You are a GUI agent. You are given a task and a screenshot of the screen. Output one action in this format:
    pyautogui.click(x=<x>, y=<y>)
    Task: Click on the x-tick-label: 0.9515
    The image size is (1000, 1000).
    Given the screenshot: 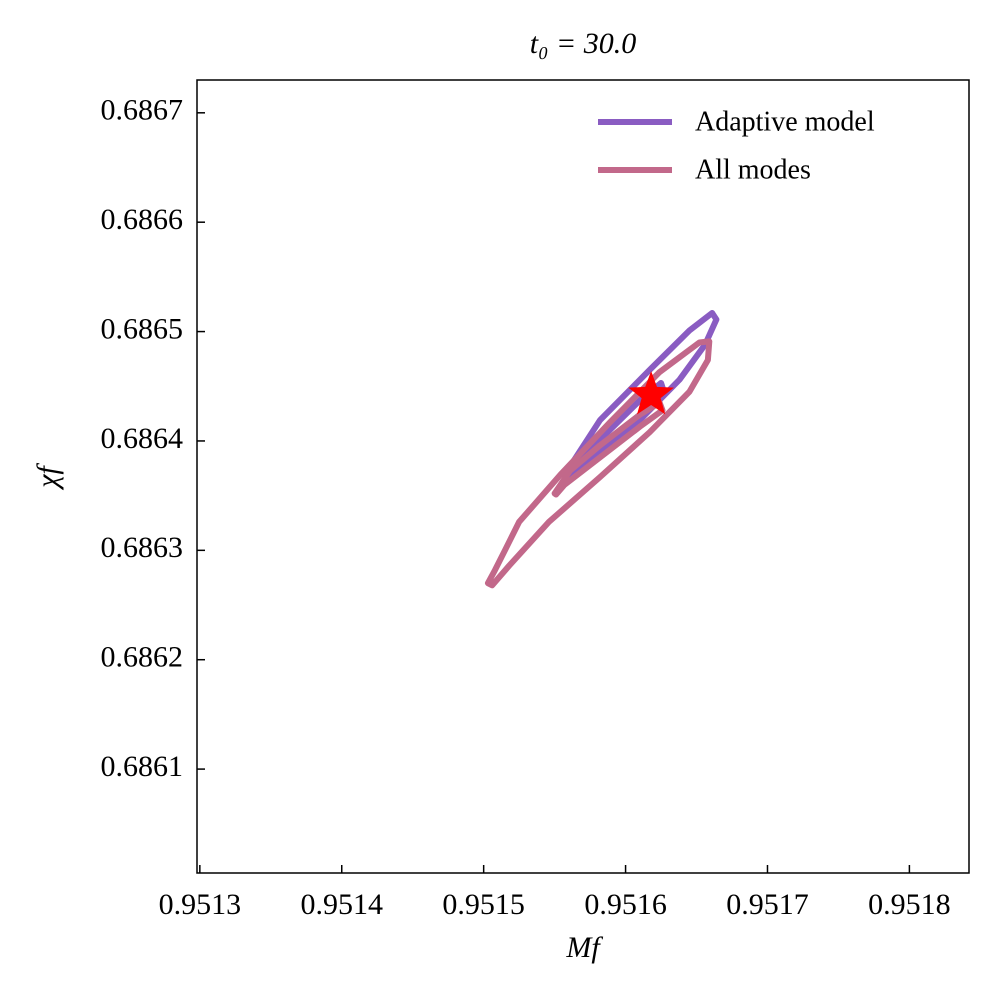 What is the action you would take?
    pyautogui.click(x=483, y=904)
    